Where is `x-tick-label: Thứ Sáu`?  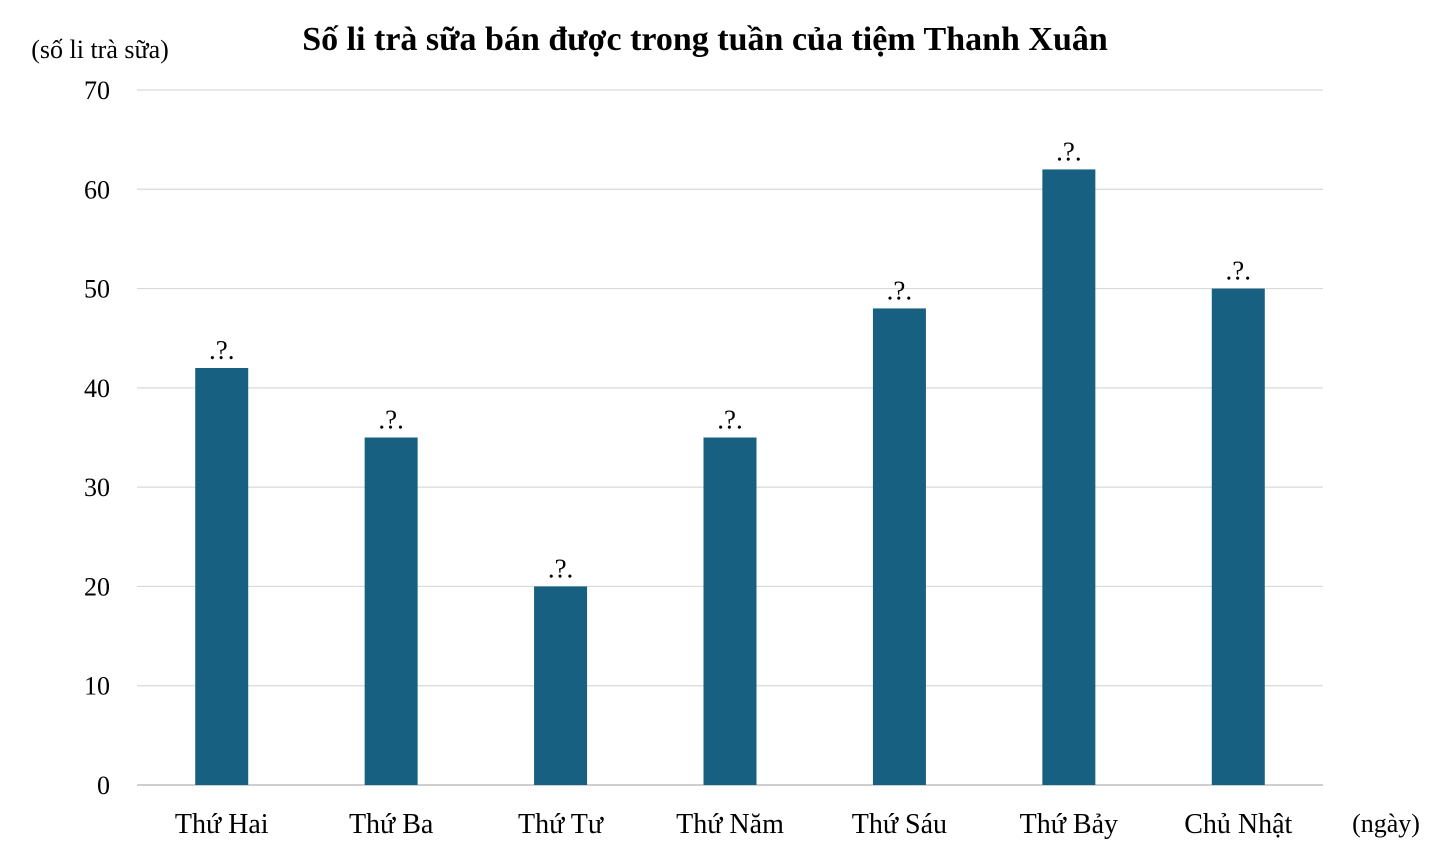
x-tick-label: Thứ Sáu is located at coordinates (899, 824).